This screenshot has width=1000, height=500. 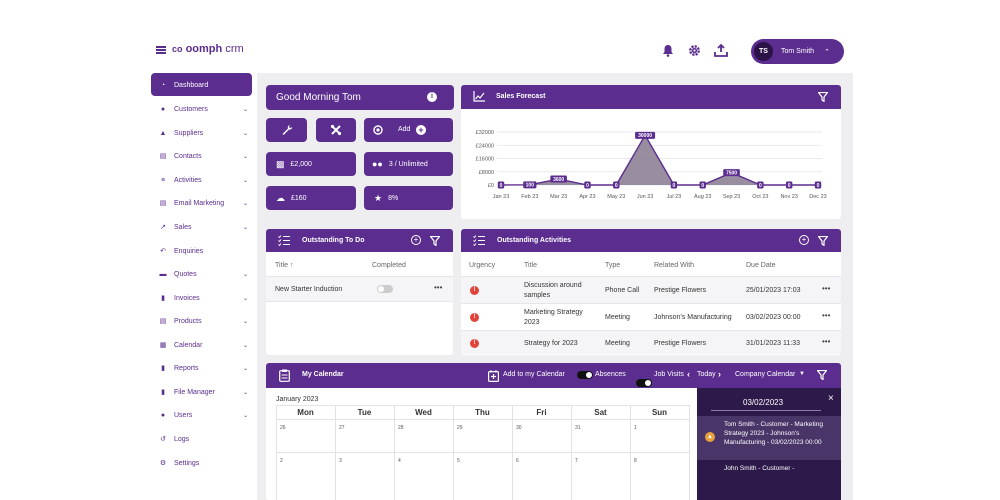 What do you see at coordinates (311, 164) in the screenshot?
I see `sales-stat: ▩ £2,000` at bounding box center [311, 164].